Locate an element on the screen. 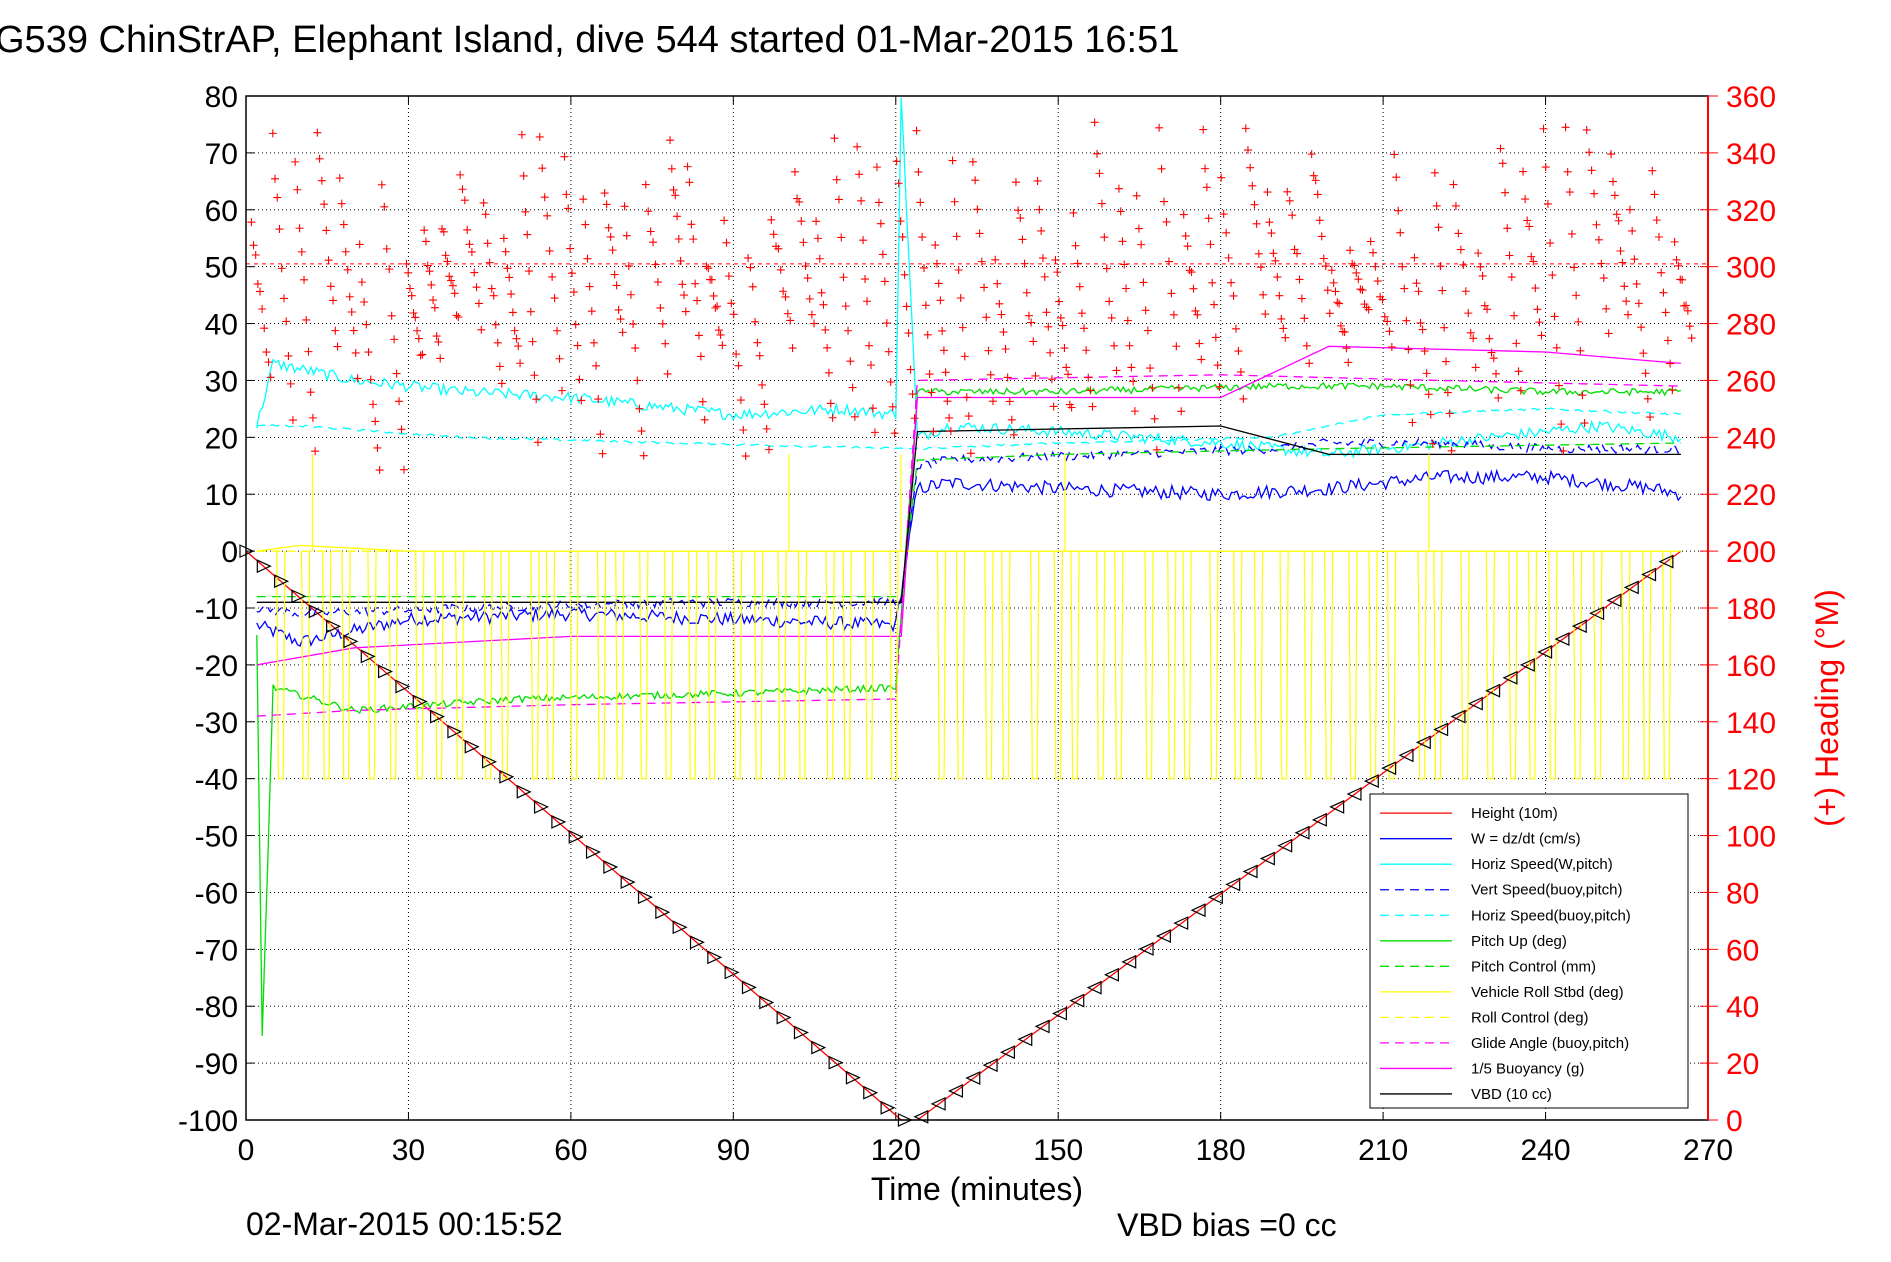 Image resolution: width=1891 pixels, height=1262 pixels. x-tick-label: 120 is located at coordinates (896, 1150).